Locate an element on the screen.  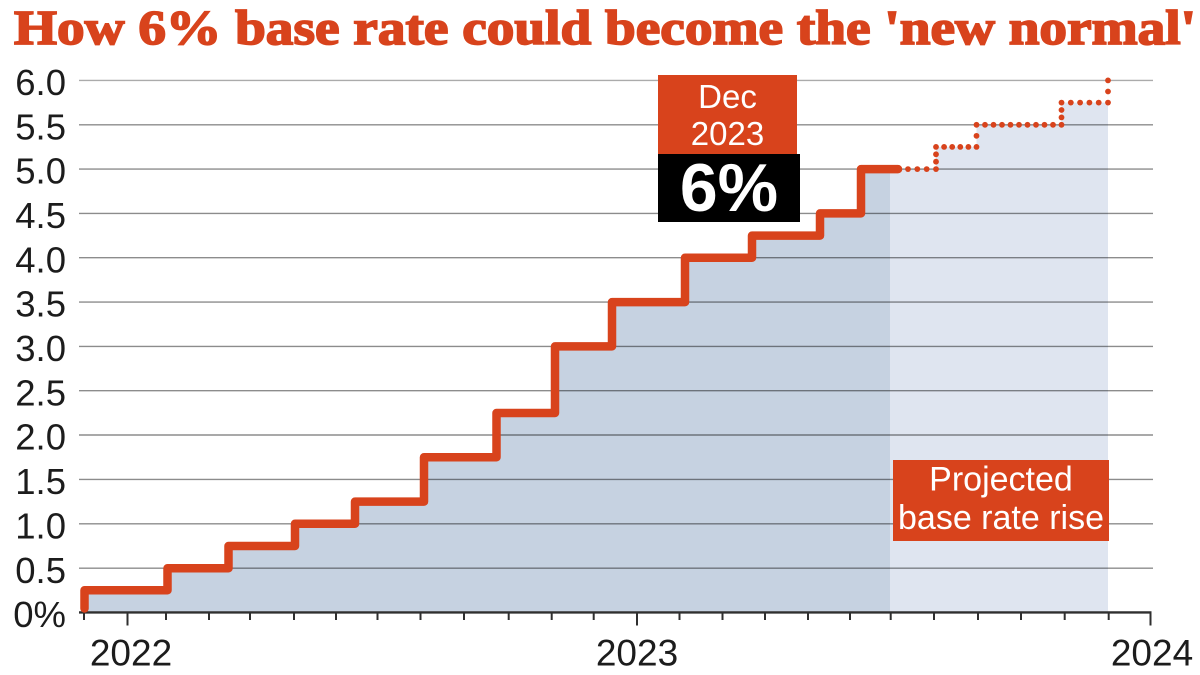
svg-text: 2.5 is located at coordinates (40, 392).